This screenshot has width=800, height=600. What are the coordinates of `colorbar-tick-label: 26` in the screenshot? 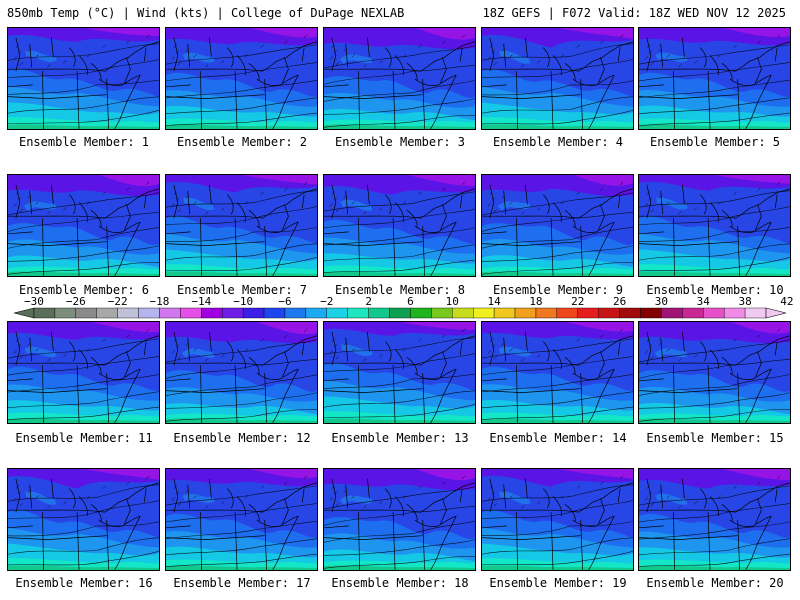 It's located at (619, 302).